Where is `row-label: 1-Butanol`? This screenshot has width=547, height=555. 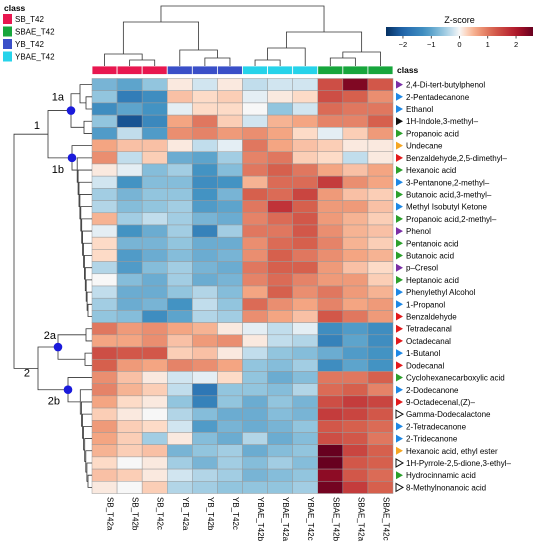 row-label: 1-Butanol is located at coordinates (423, 353).